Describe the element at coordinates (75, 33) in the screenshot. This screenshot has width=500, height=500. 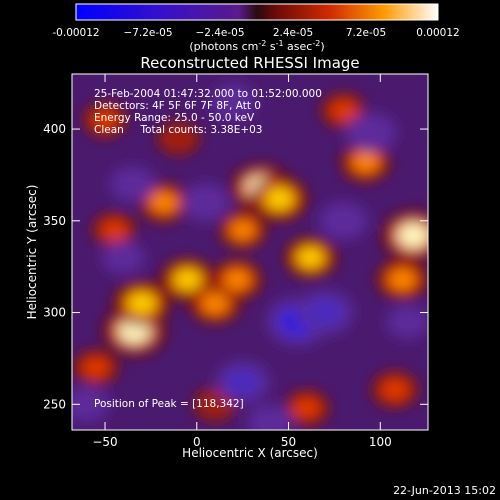
I see `colorbar-tick-label: -0.00012` at that location.